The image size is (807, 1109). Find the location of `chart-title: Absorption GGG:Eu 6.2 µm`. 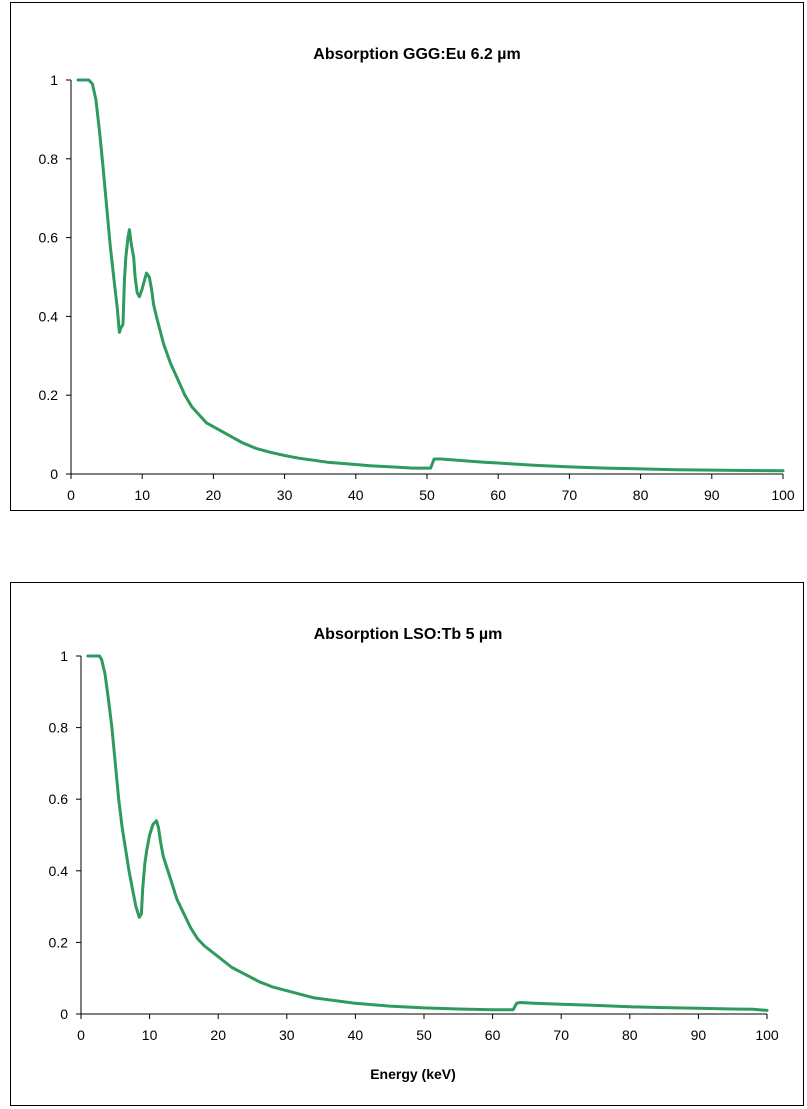

chart-title: Absorption GGG:Eu 6.2 µm is located at coordinates (416, 54).